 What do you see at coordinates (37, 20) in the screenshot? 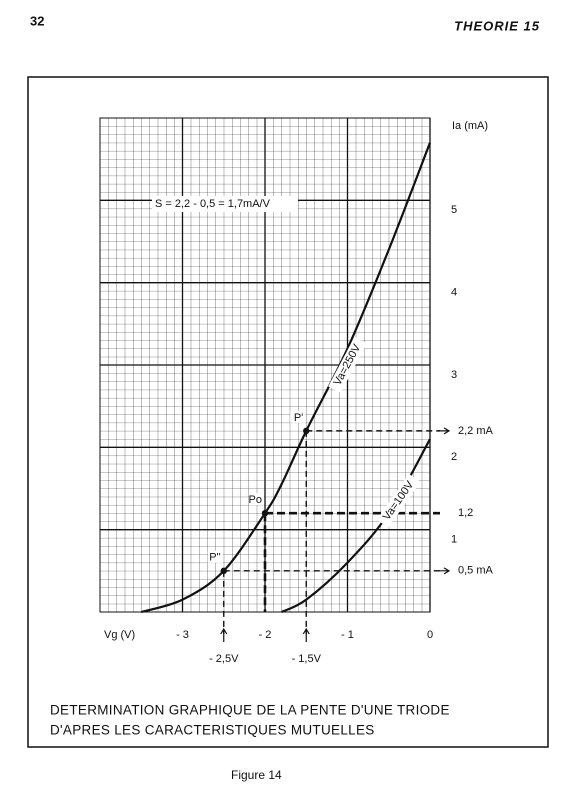
I see `page-number: 32` at bounding box center [37, 20].